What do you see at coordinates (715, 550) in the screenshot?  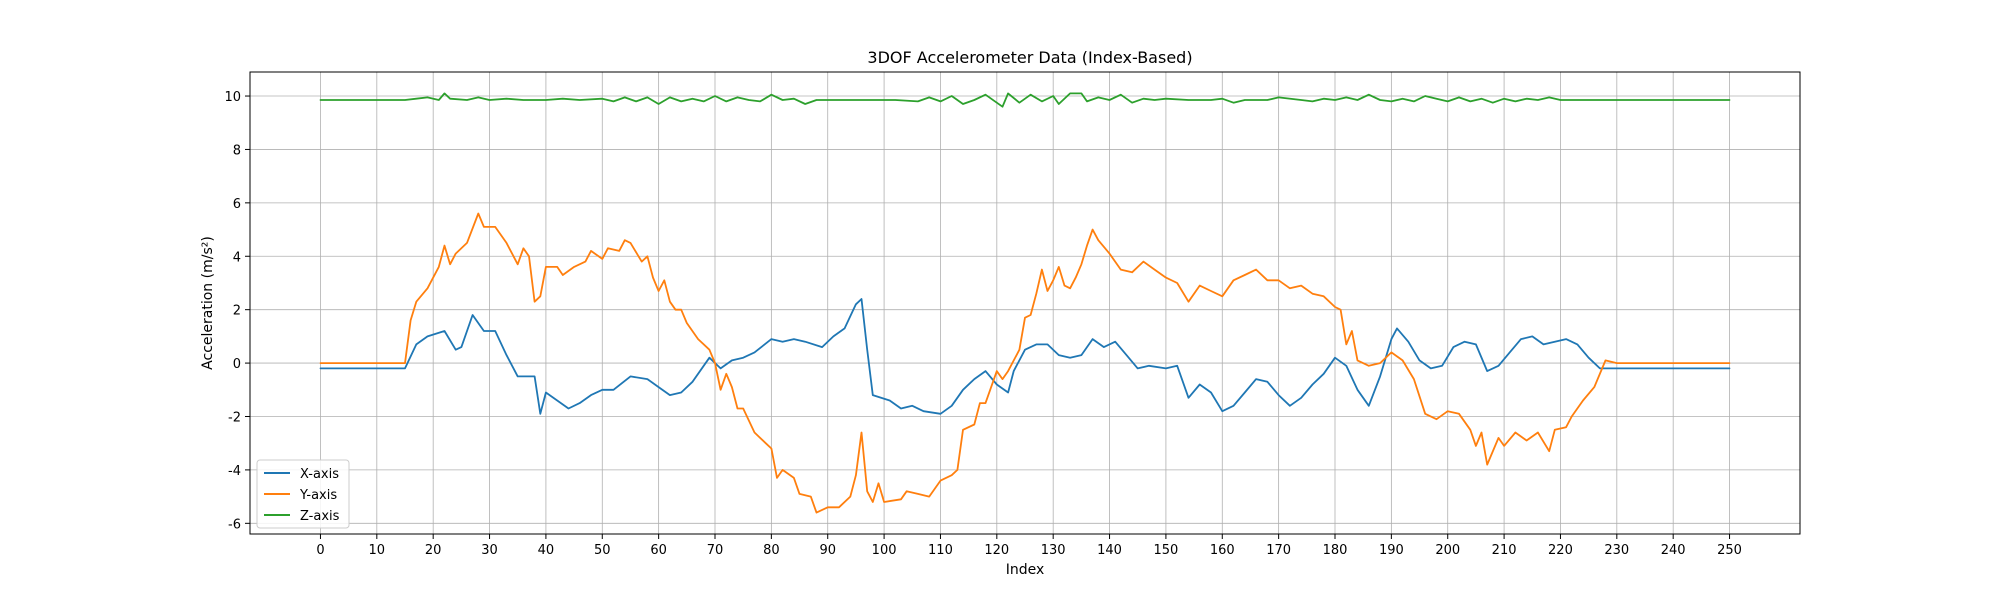 I see `x-tick-label: 70` at bounding box center [715, 550].